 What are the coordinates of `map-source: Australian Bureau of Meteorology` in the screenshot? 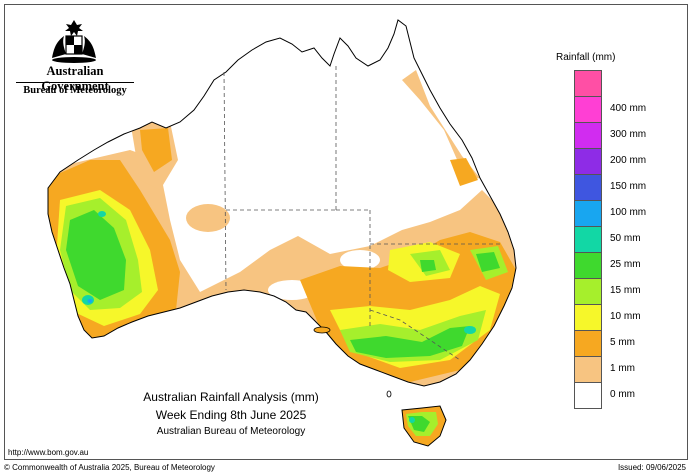 It's located at (231, 431).